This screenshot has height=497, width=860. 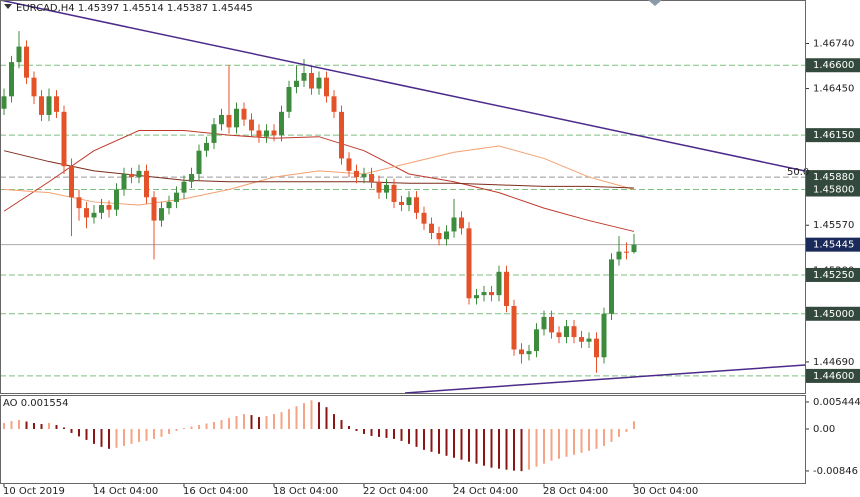 I want to click on level-label: 1.46150, so click(x=833, y=135).